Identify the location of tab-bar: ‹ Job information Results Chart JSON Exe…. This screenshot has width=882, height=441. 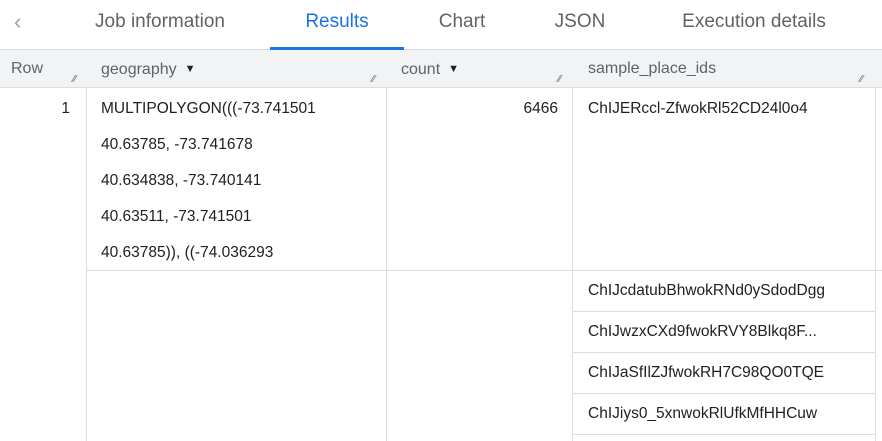
(441, 25).